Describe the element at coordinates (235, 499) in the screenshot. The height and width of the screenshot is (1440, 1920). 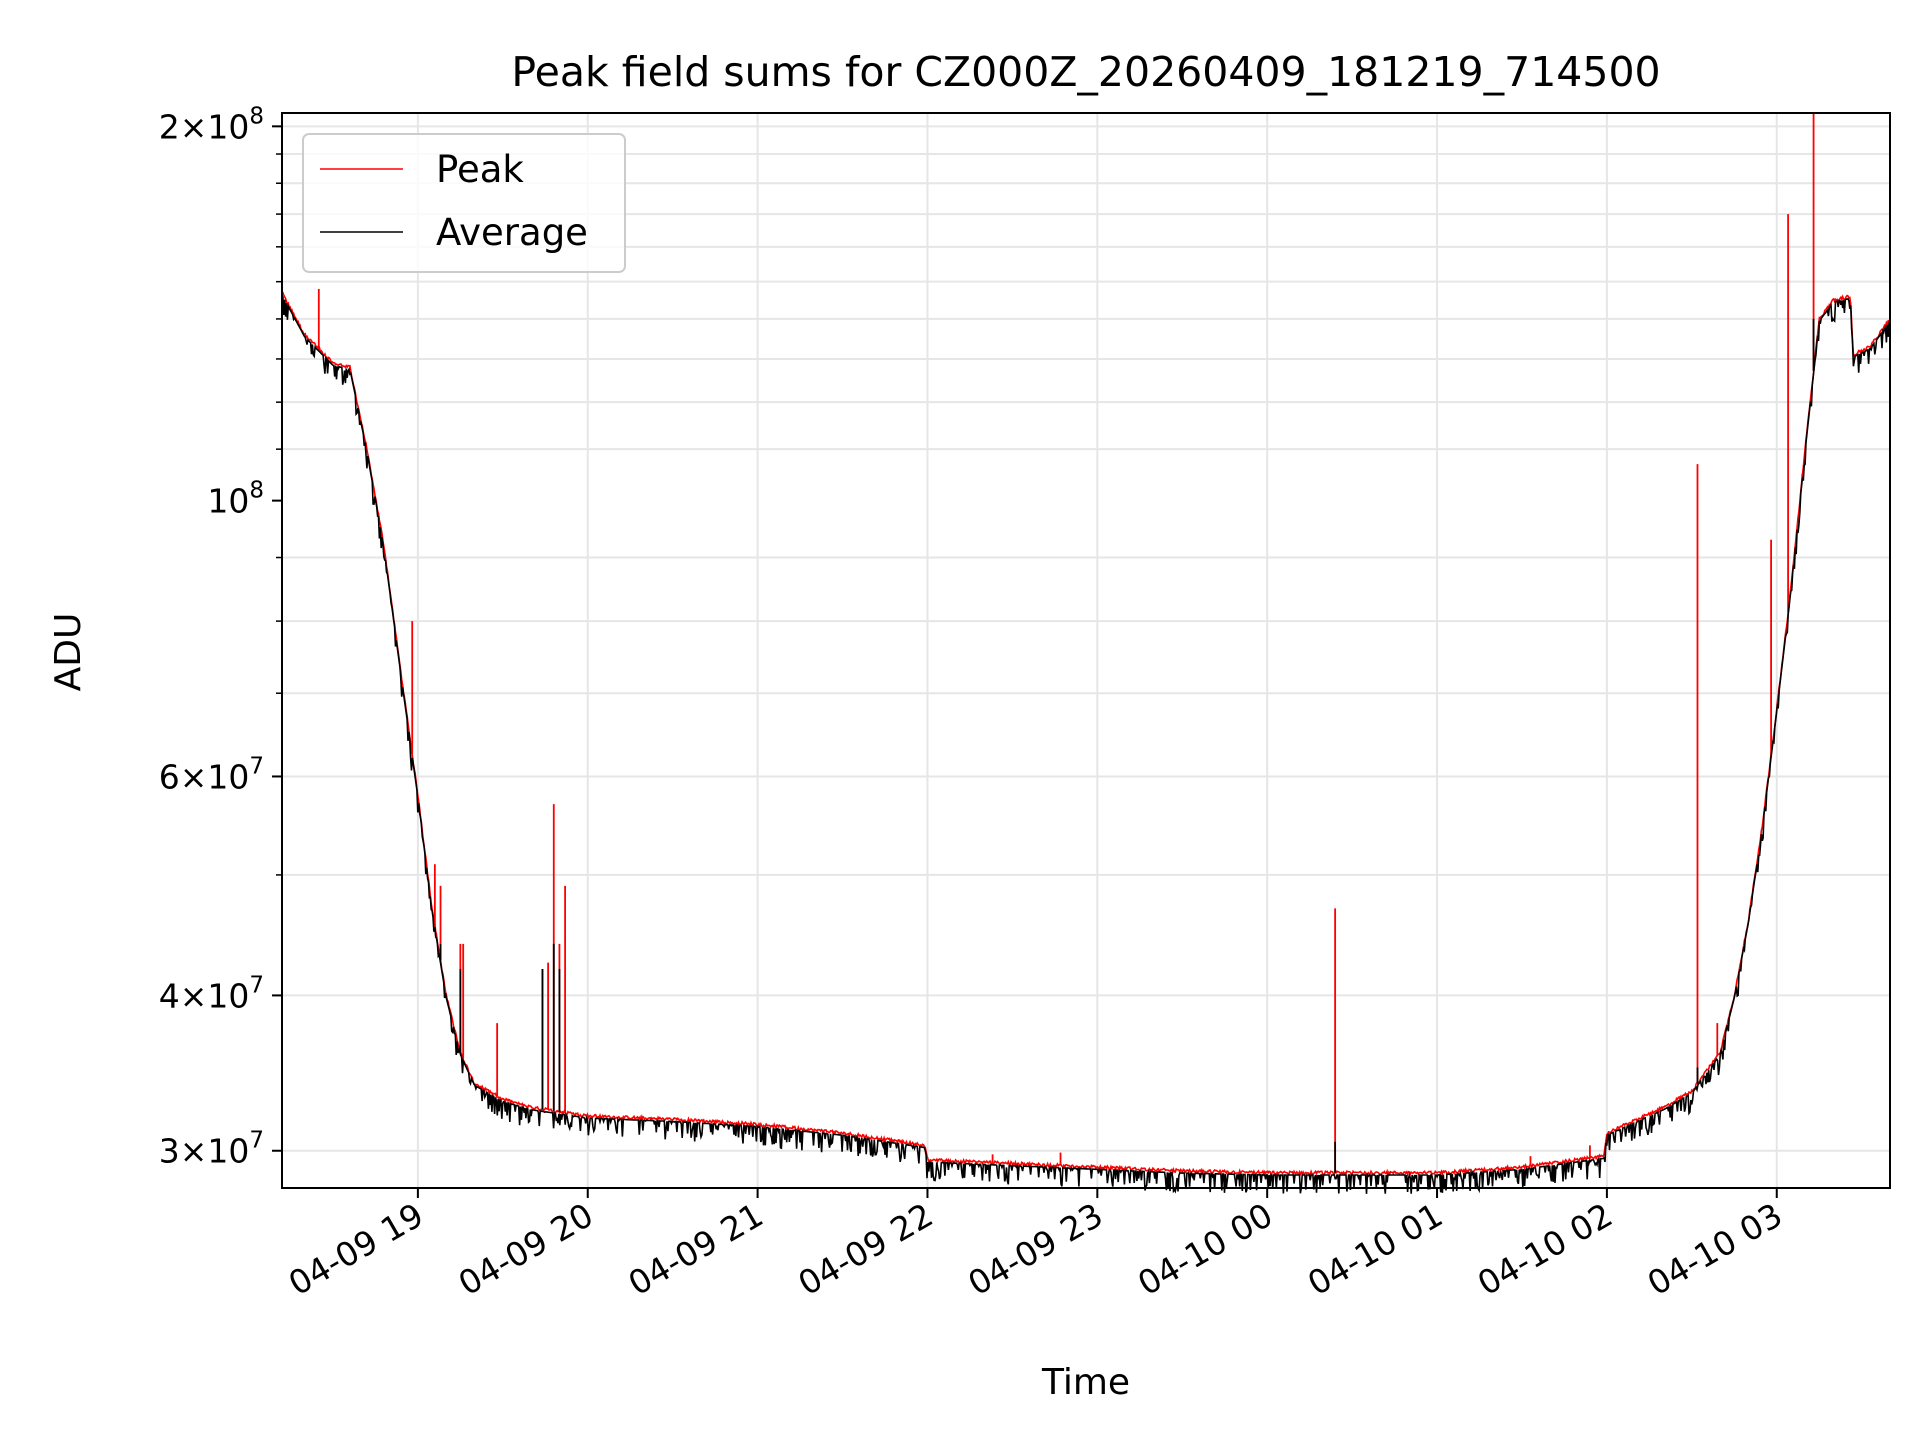
I see `y-tick-label: 108` at that location.